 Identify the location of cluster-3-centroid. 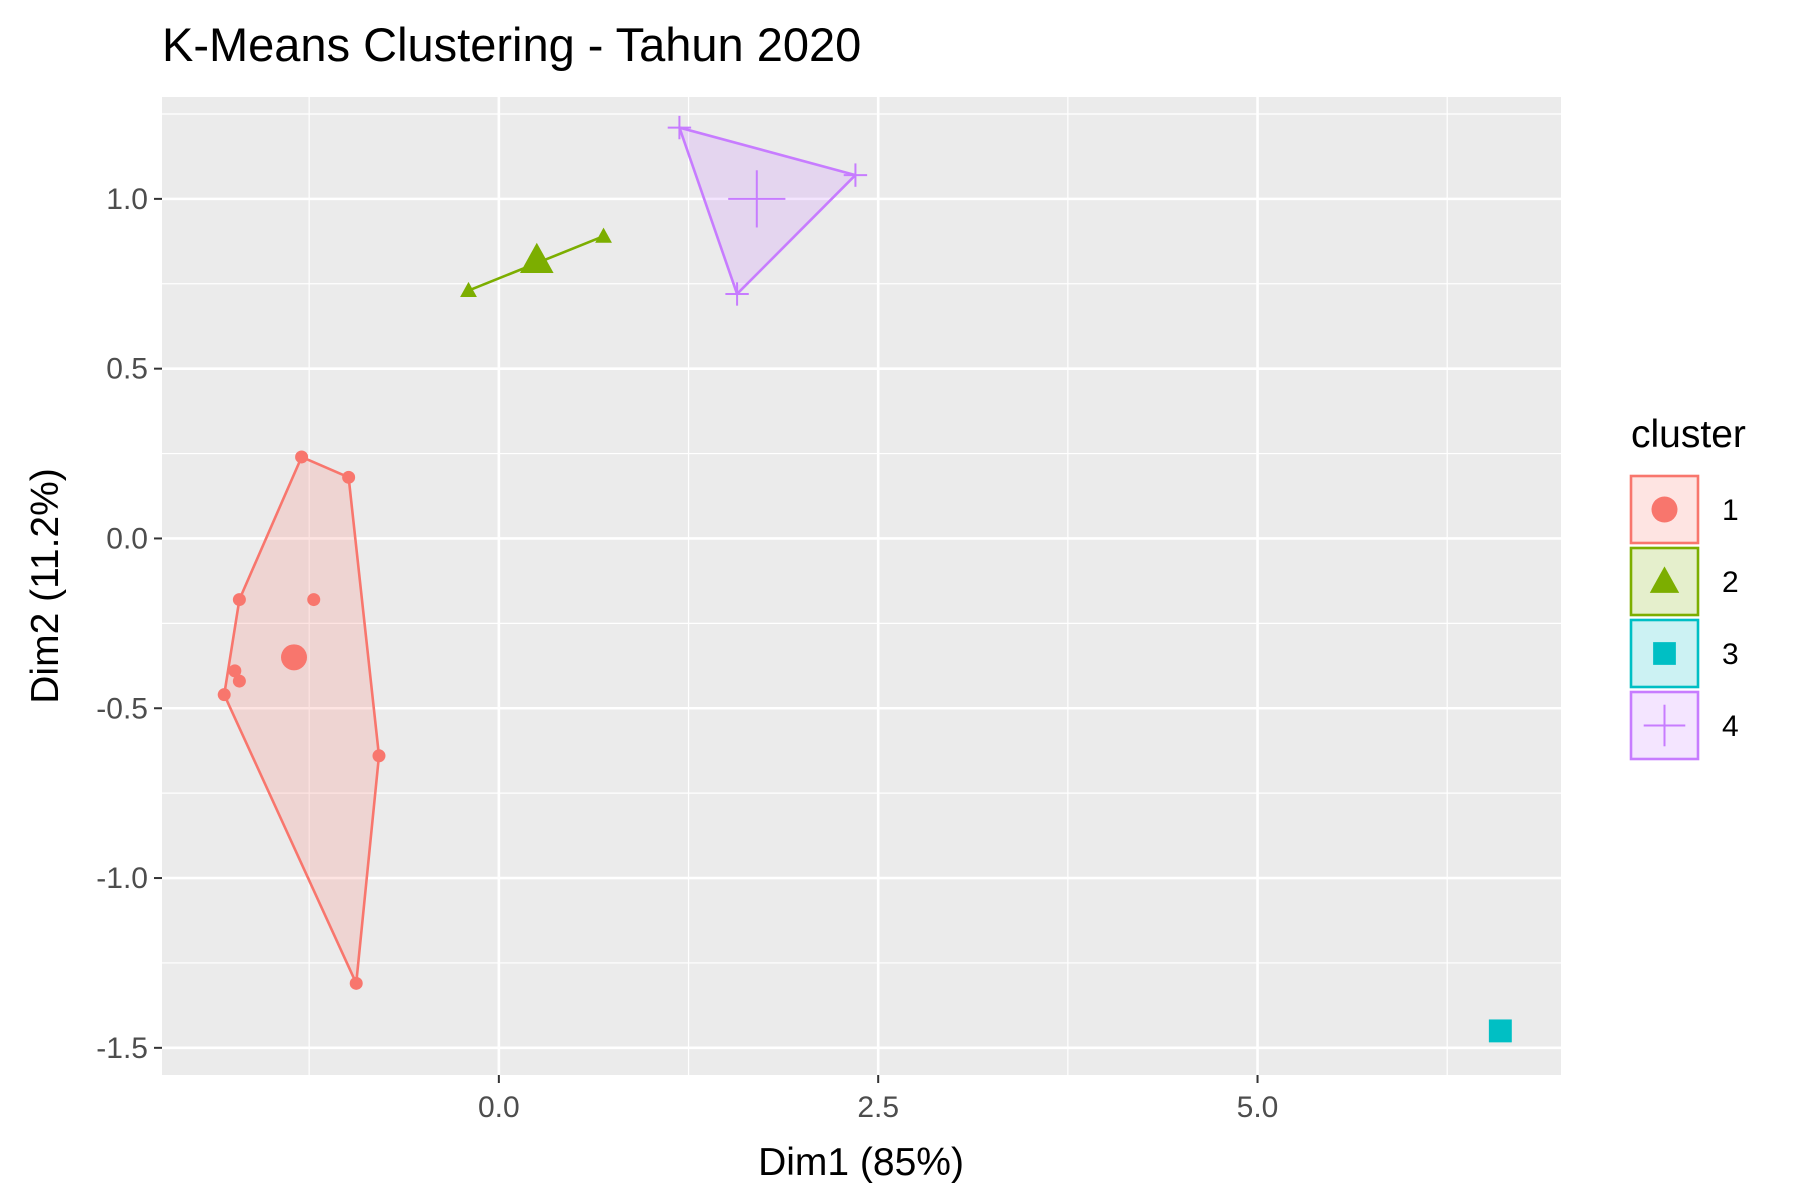
(1500, 1031).